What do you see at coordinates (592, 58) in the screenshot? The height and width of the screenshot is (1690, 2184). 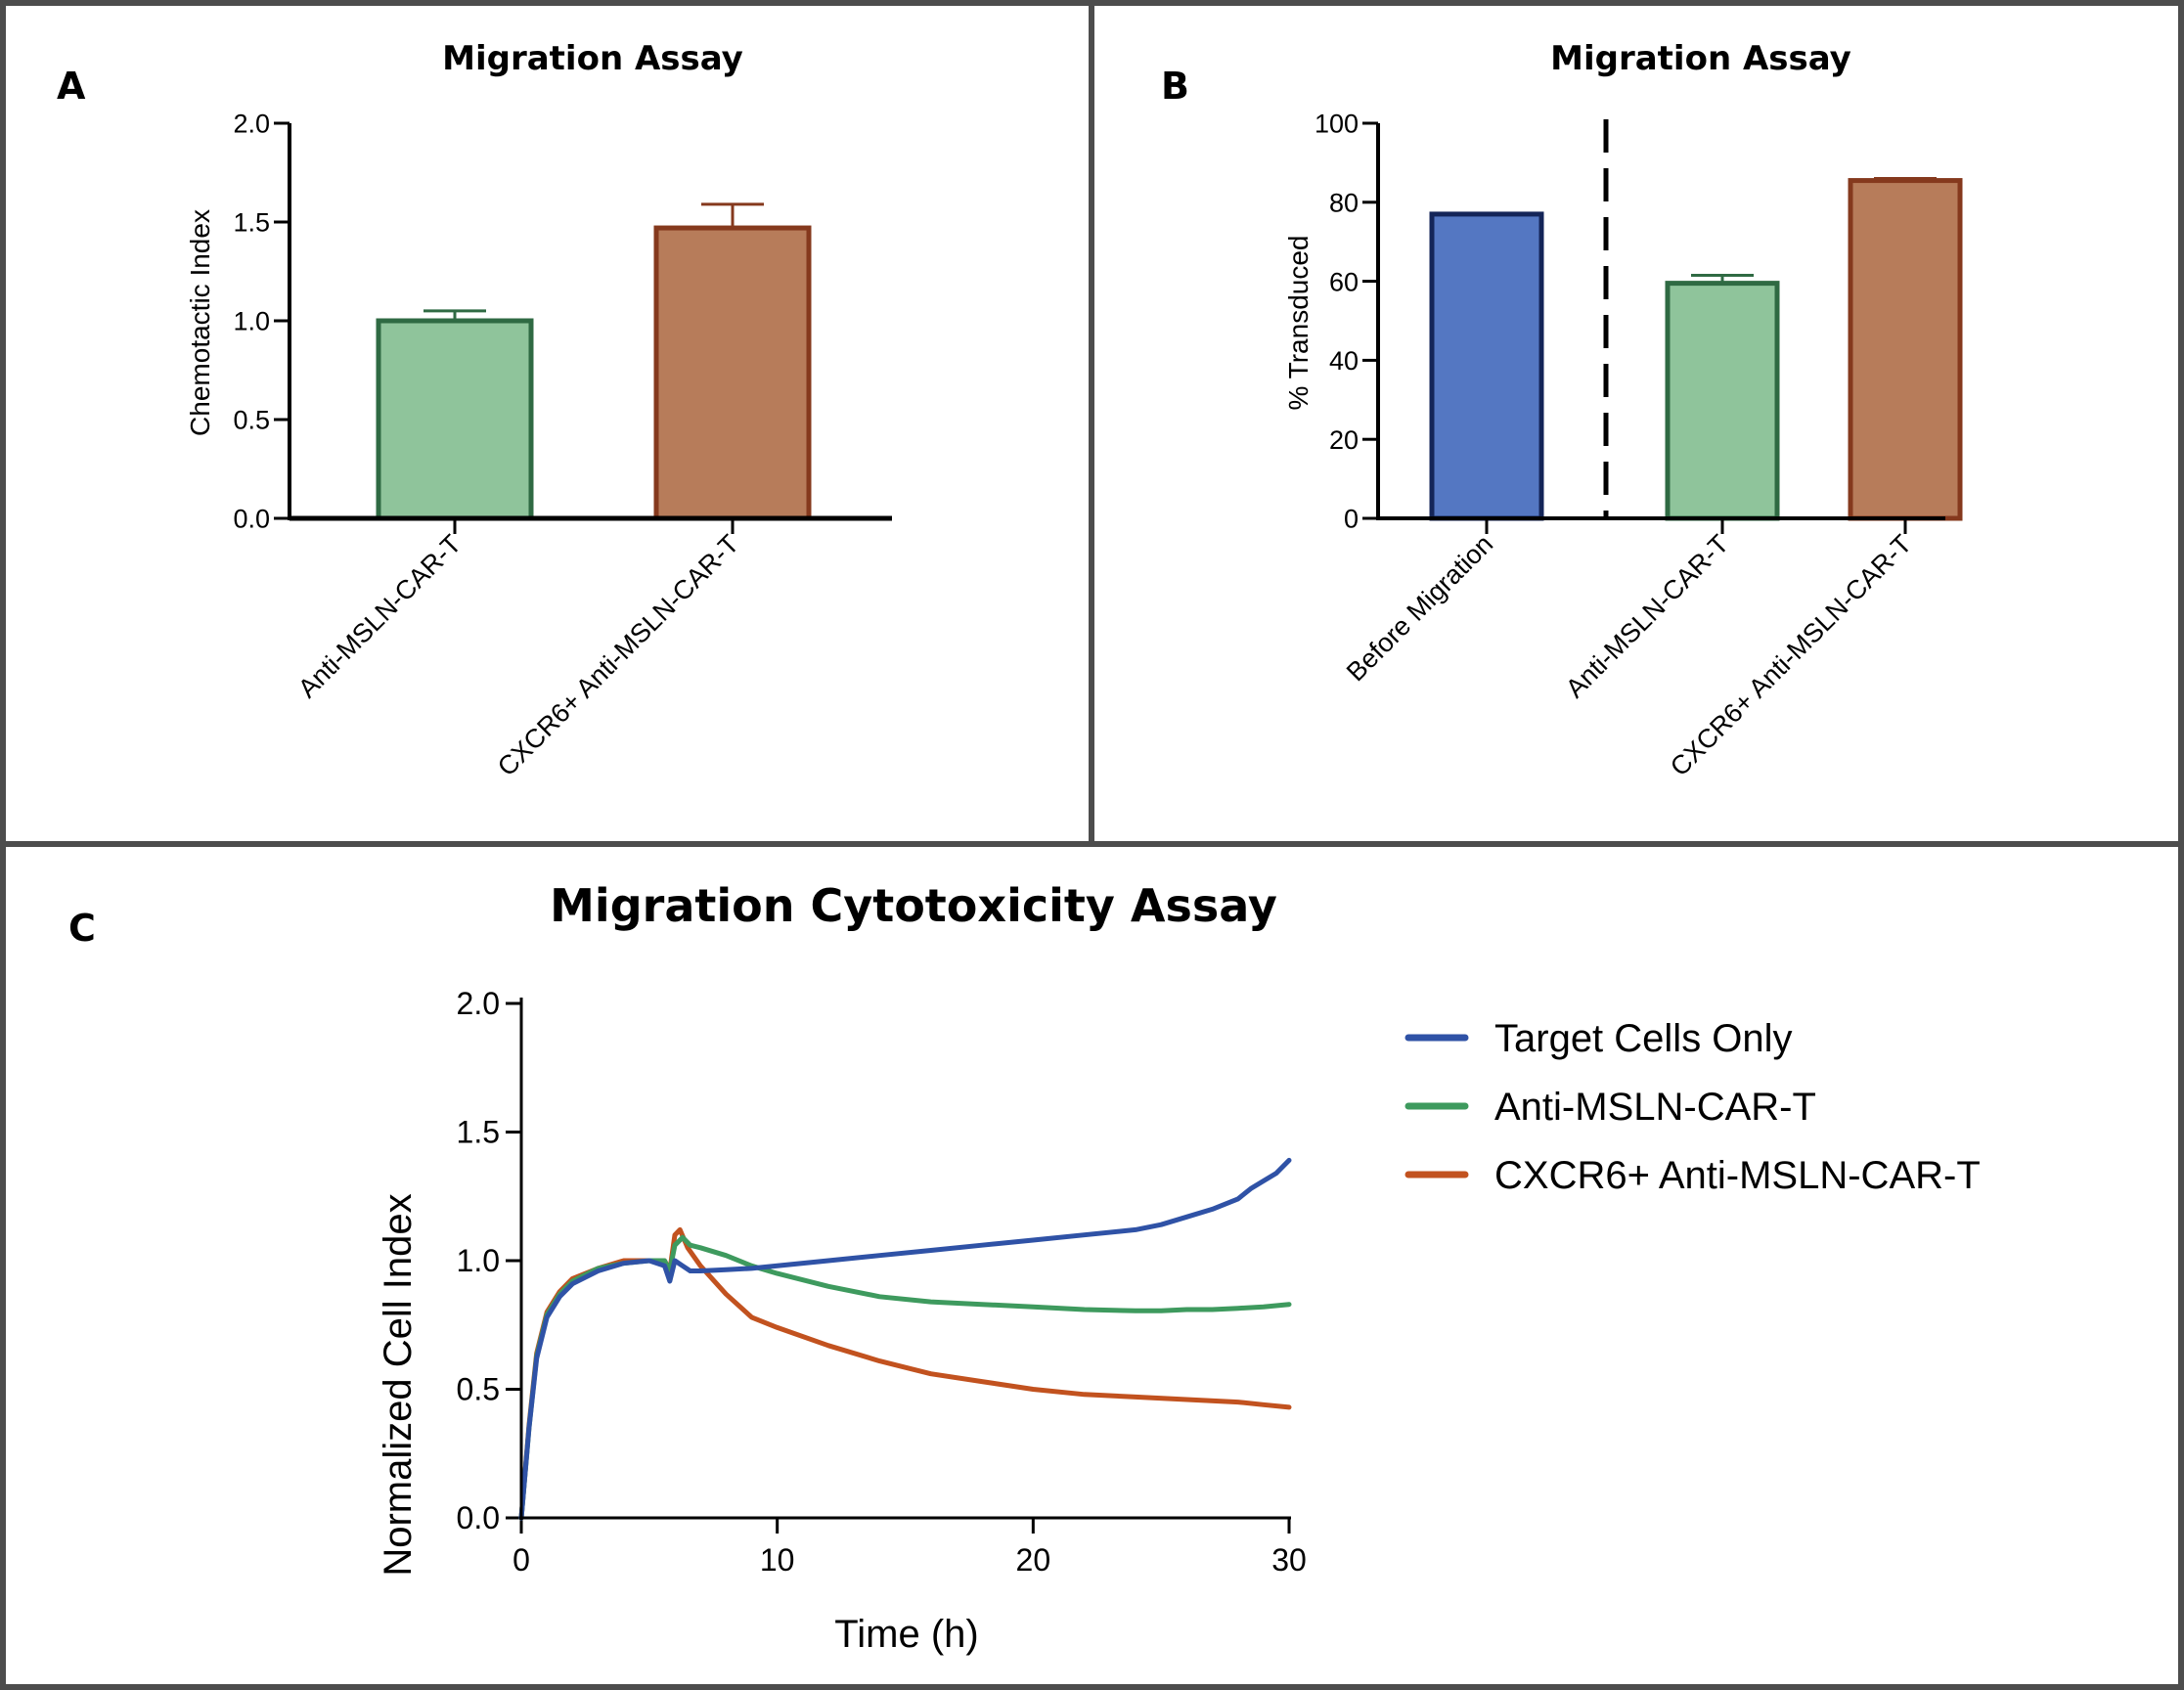 I see `chart-a-title: Migration Assay` at bounding box center [592, 58].